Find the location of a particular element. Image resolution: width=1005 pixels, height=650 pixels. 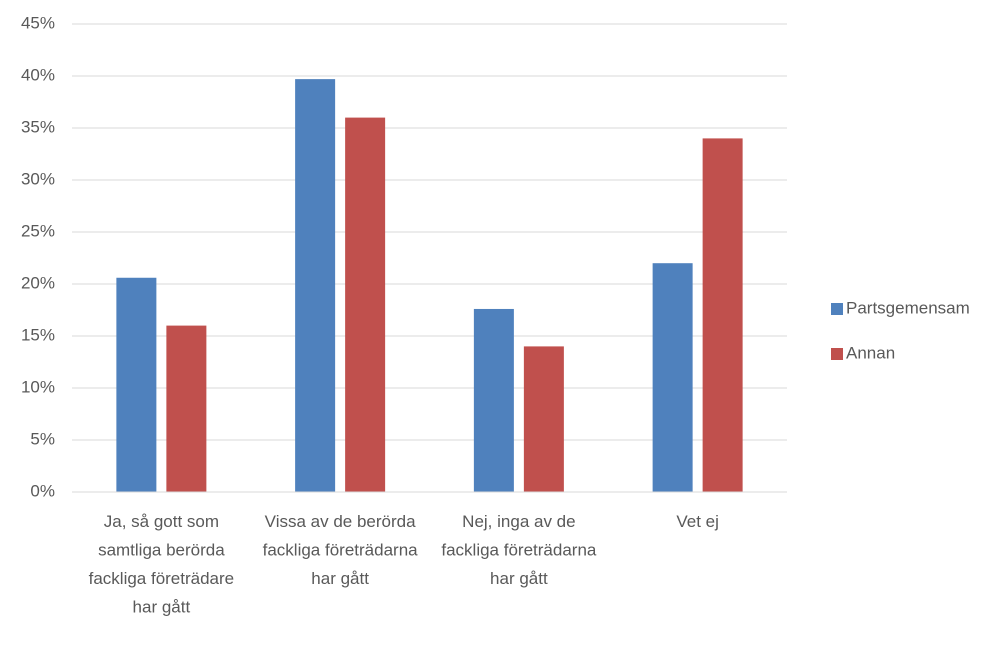

y-tick-label: 0% is located at coordinates (42, 490).